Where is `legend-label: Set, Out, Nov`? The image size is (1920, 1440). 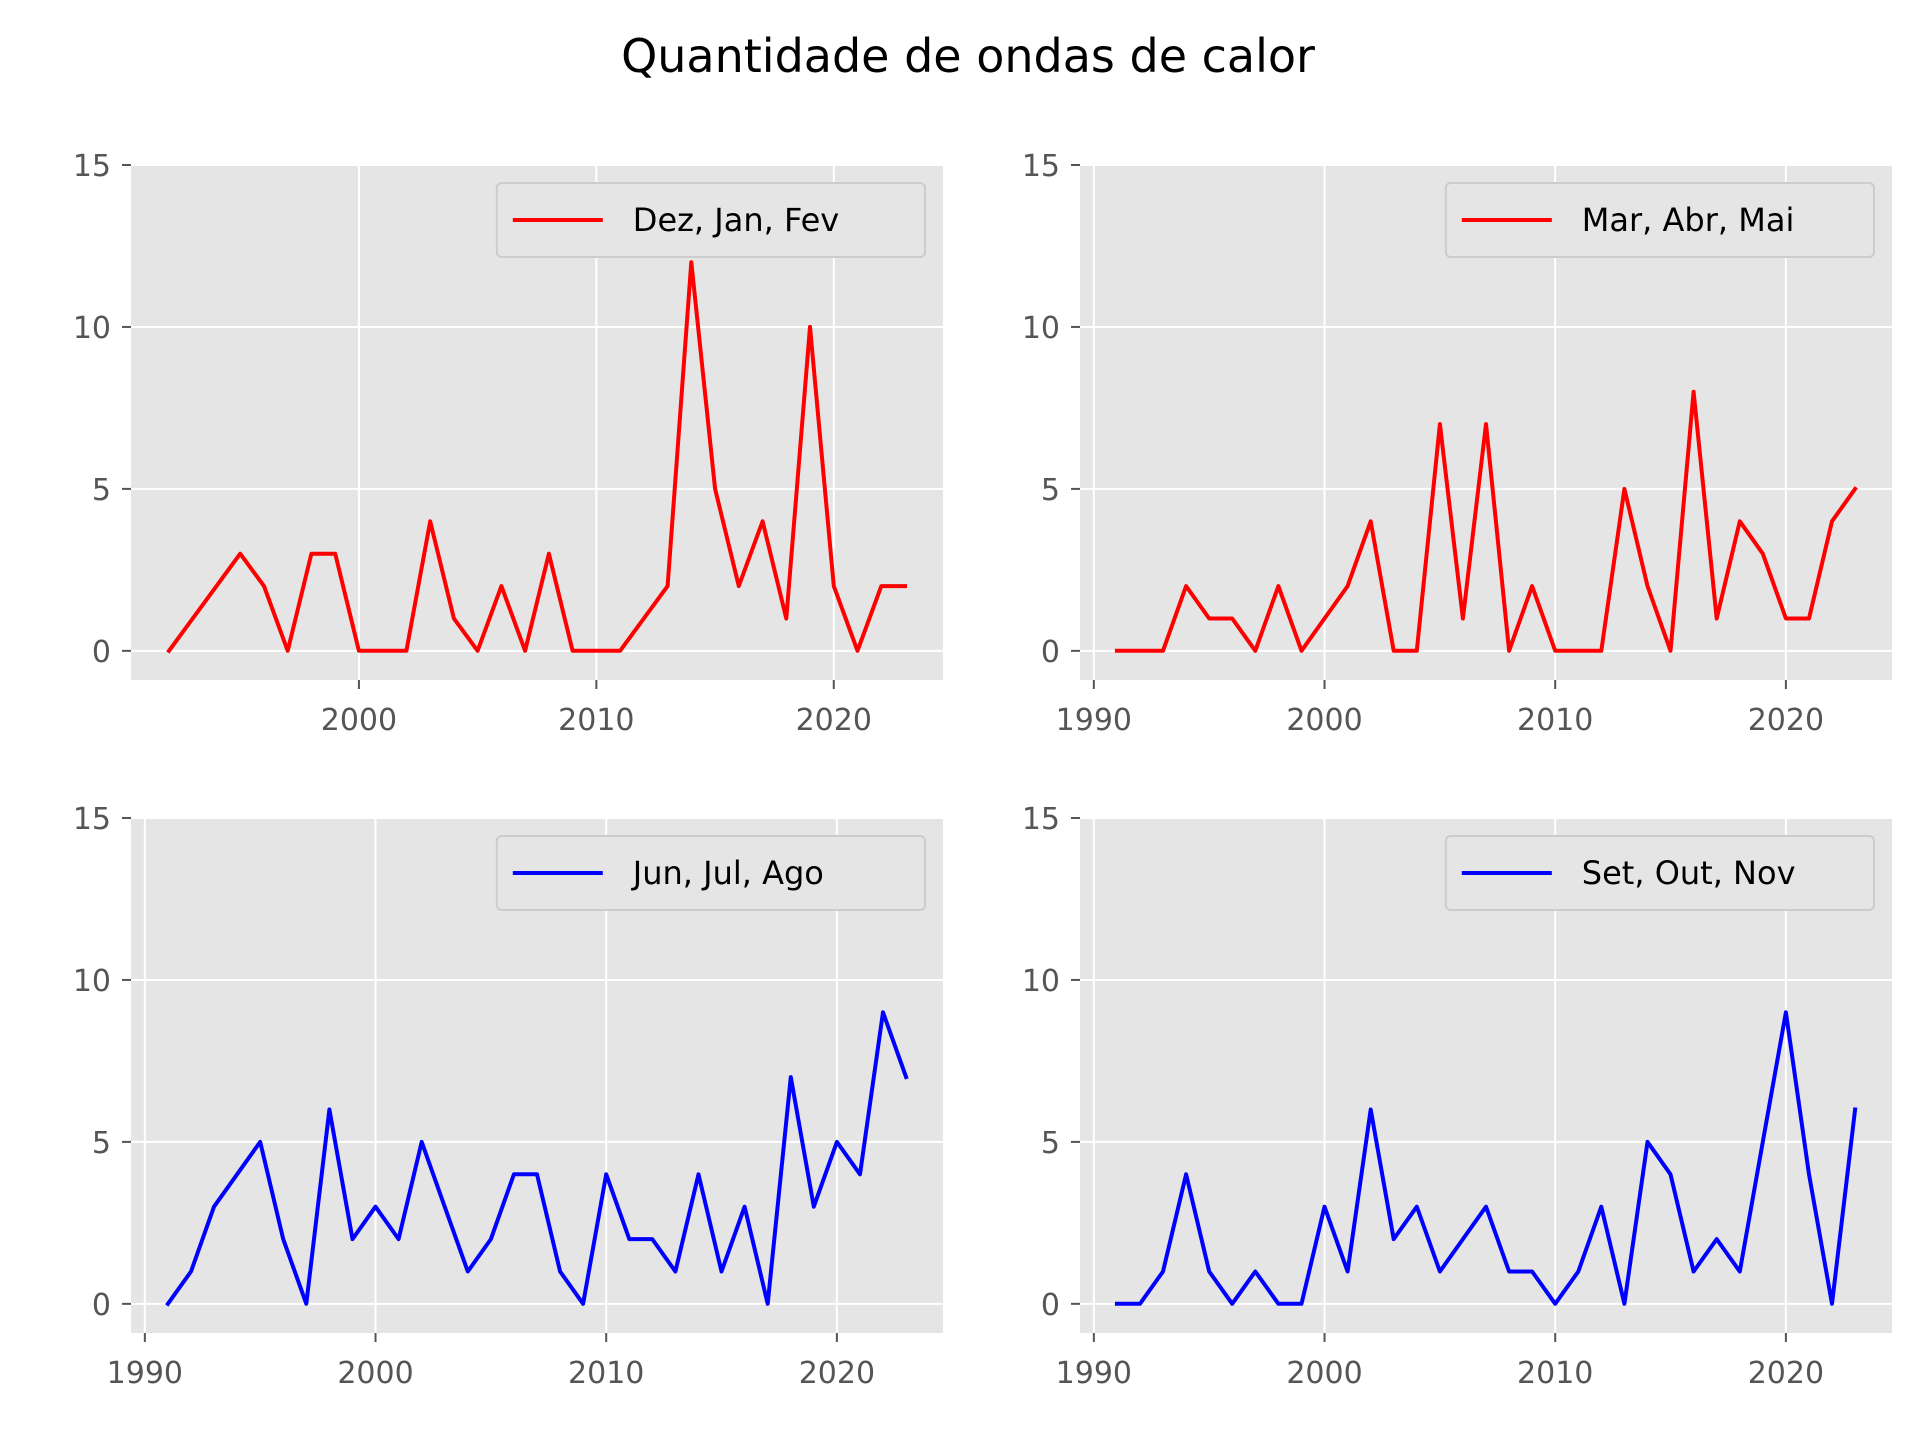 legend-label: Set, Out, Nov is located at coordinates (1689, 873).